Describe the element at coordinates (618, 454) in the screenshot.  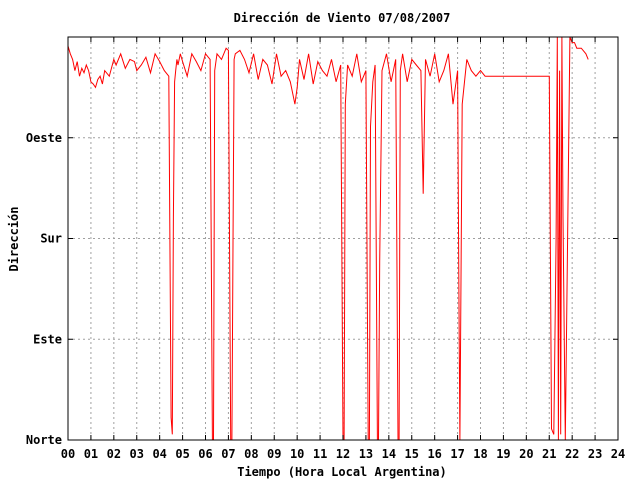
I see `x-tick-label: 24` at that location.